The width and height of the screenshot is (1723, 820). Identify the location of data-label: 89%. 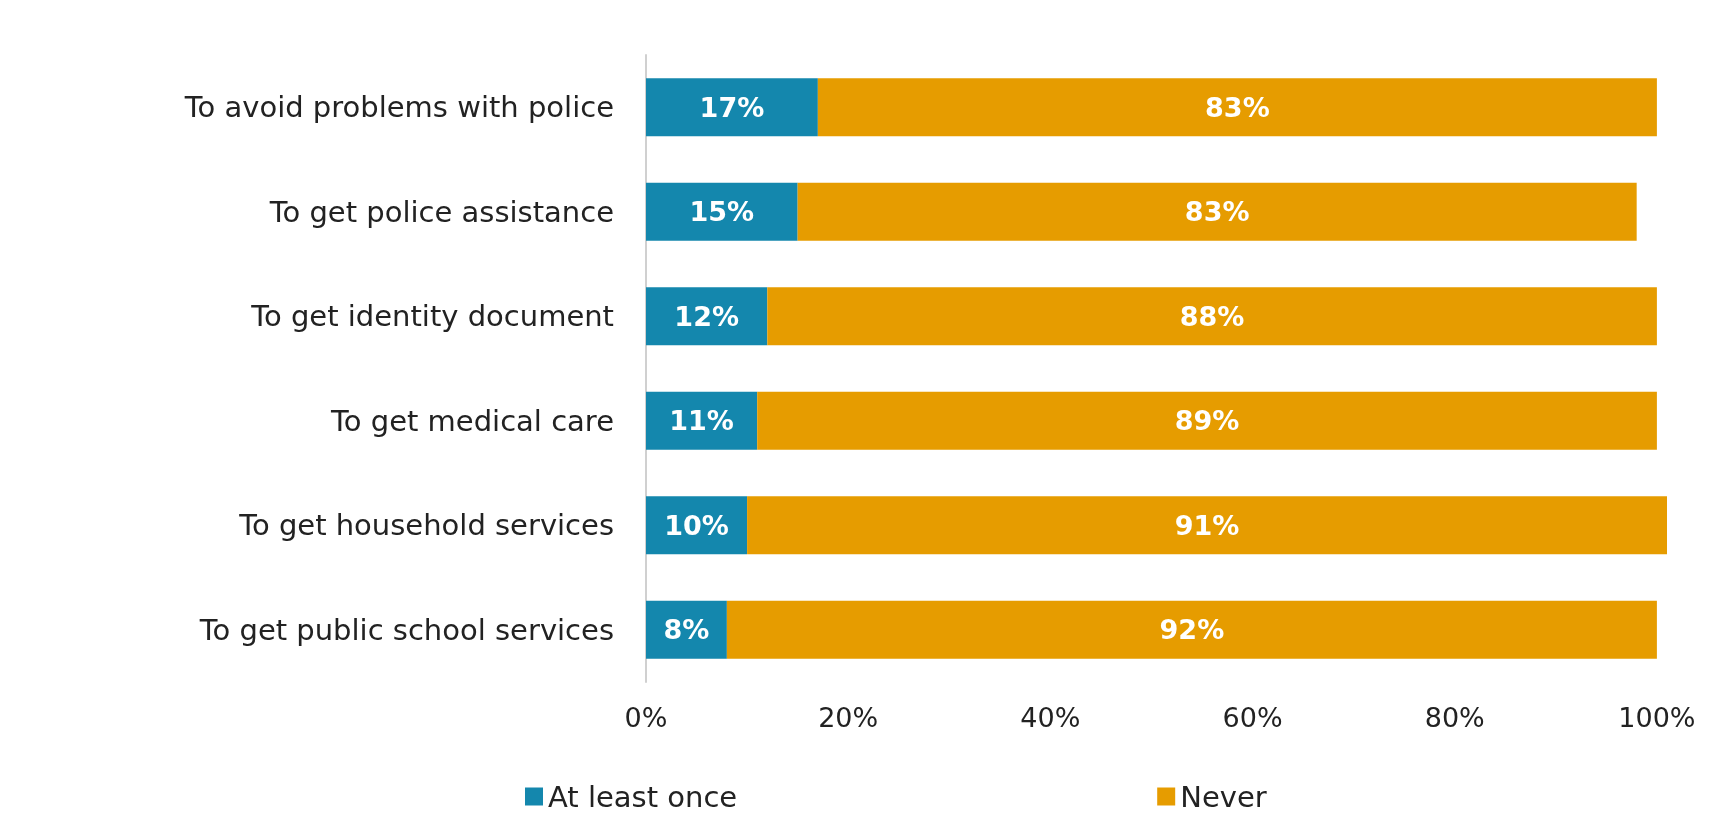
(1207, 421).